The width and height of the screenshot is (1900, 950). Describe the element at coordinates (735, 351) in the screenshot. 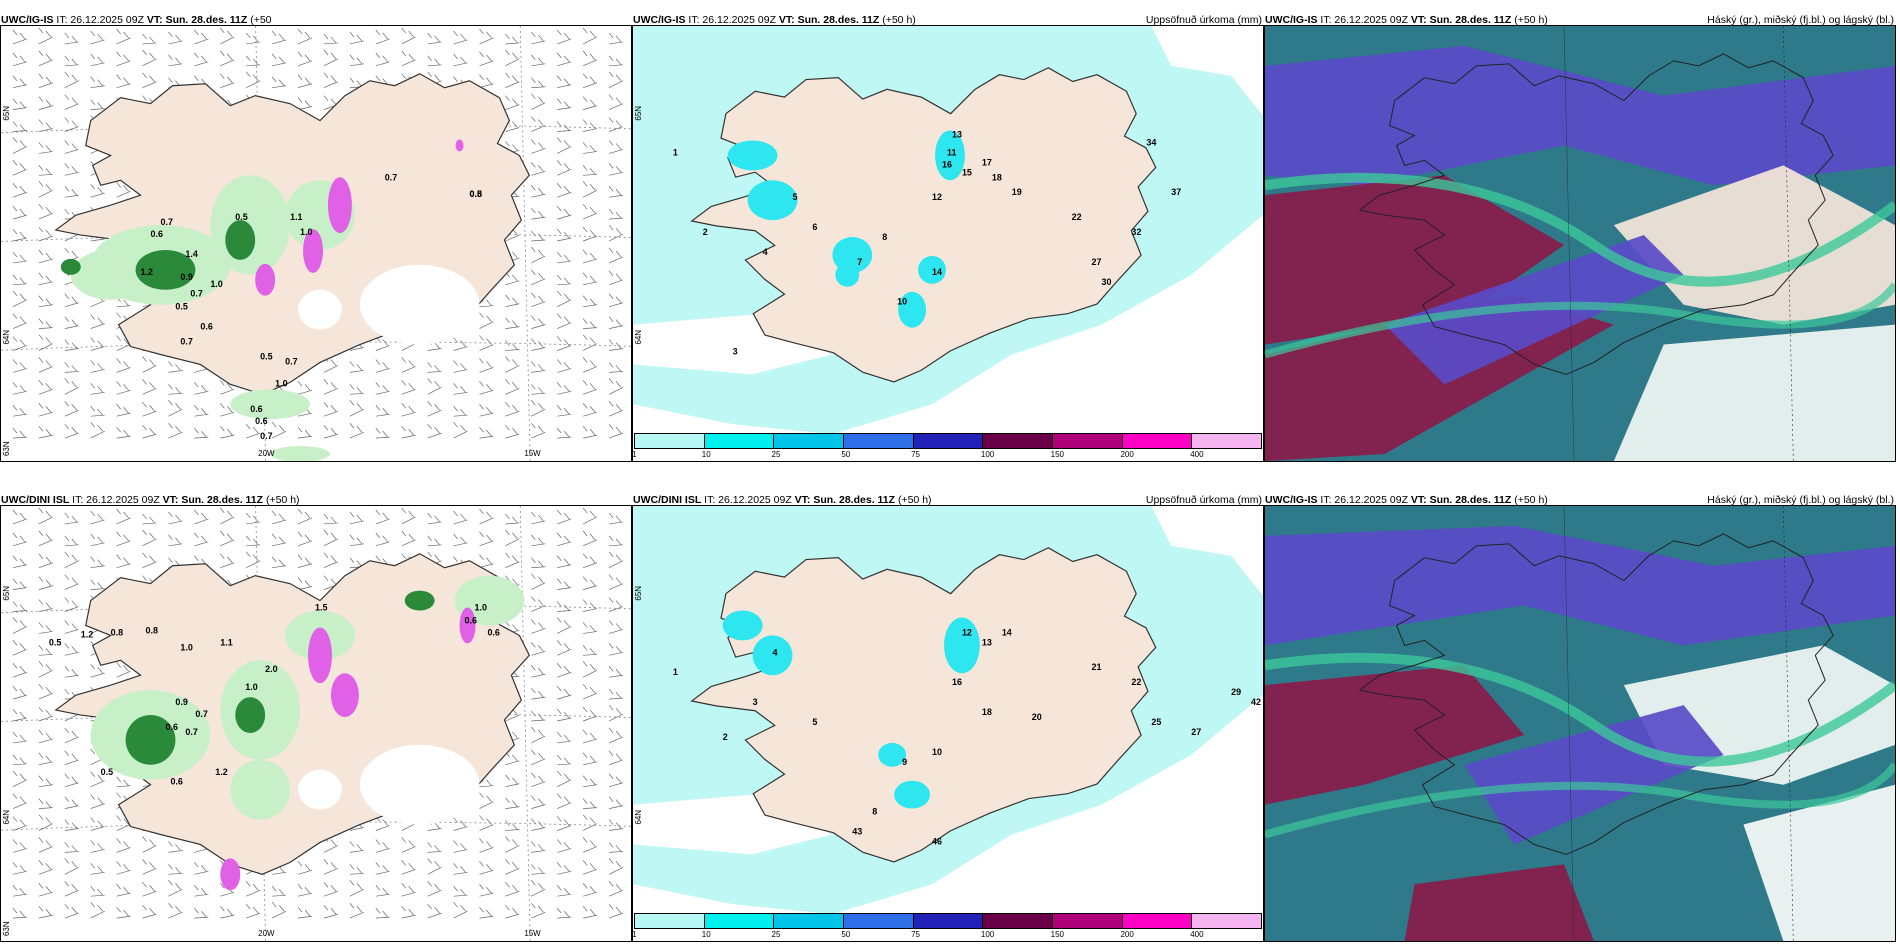

I see `value-label: 3` at that location.